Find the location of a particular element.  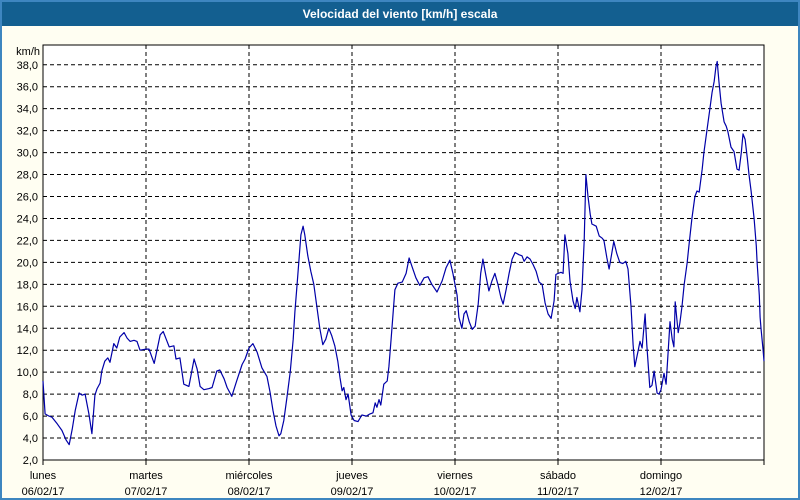

y-axis-label: 12,0 is located at coordinates (27, 351).